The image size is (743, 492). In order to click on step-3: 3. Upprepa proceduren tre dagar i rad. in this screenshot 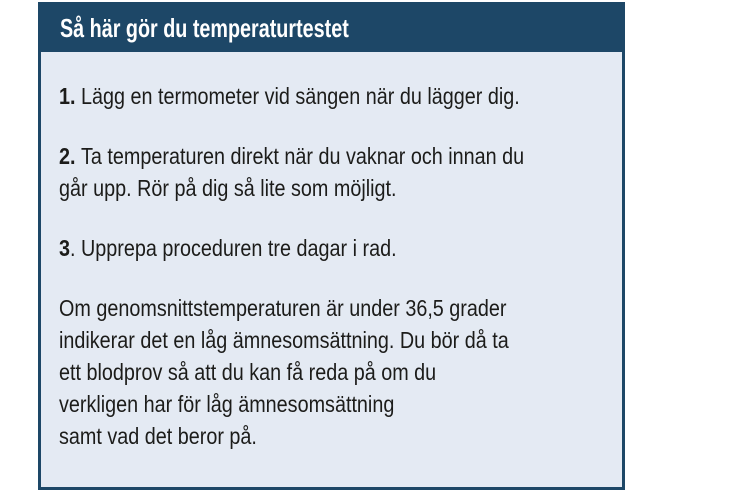, I will do `click(336, 248)`.